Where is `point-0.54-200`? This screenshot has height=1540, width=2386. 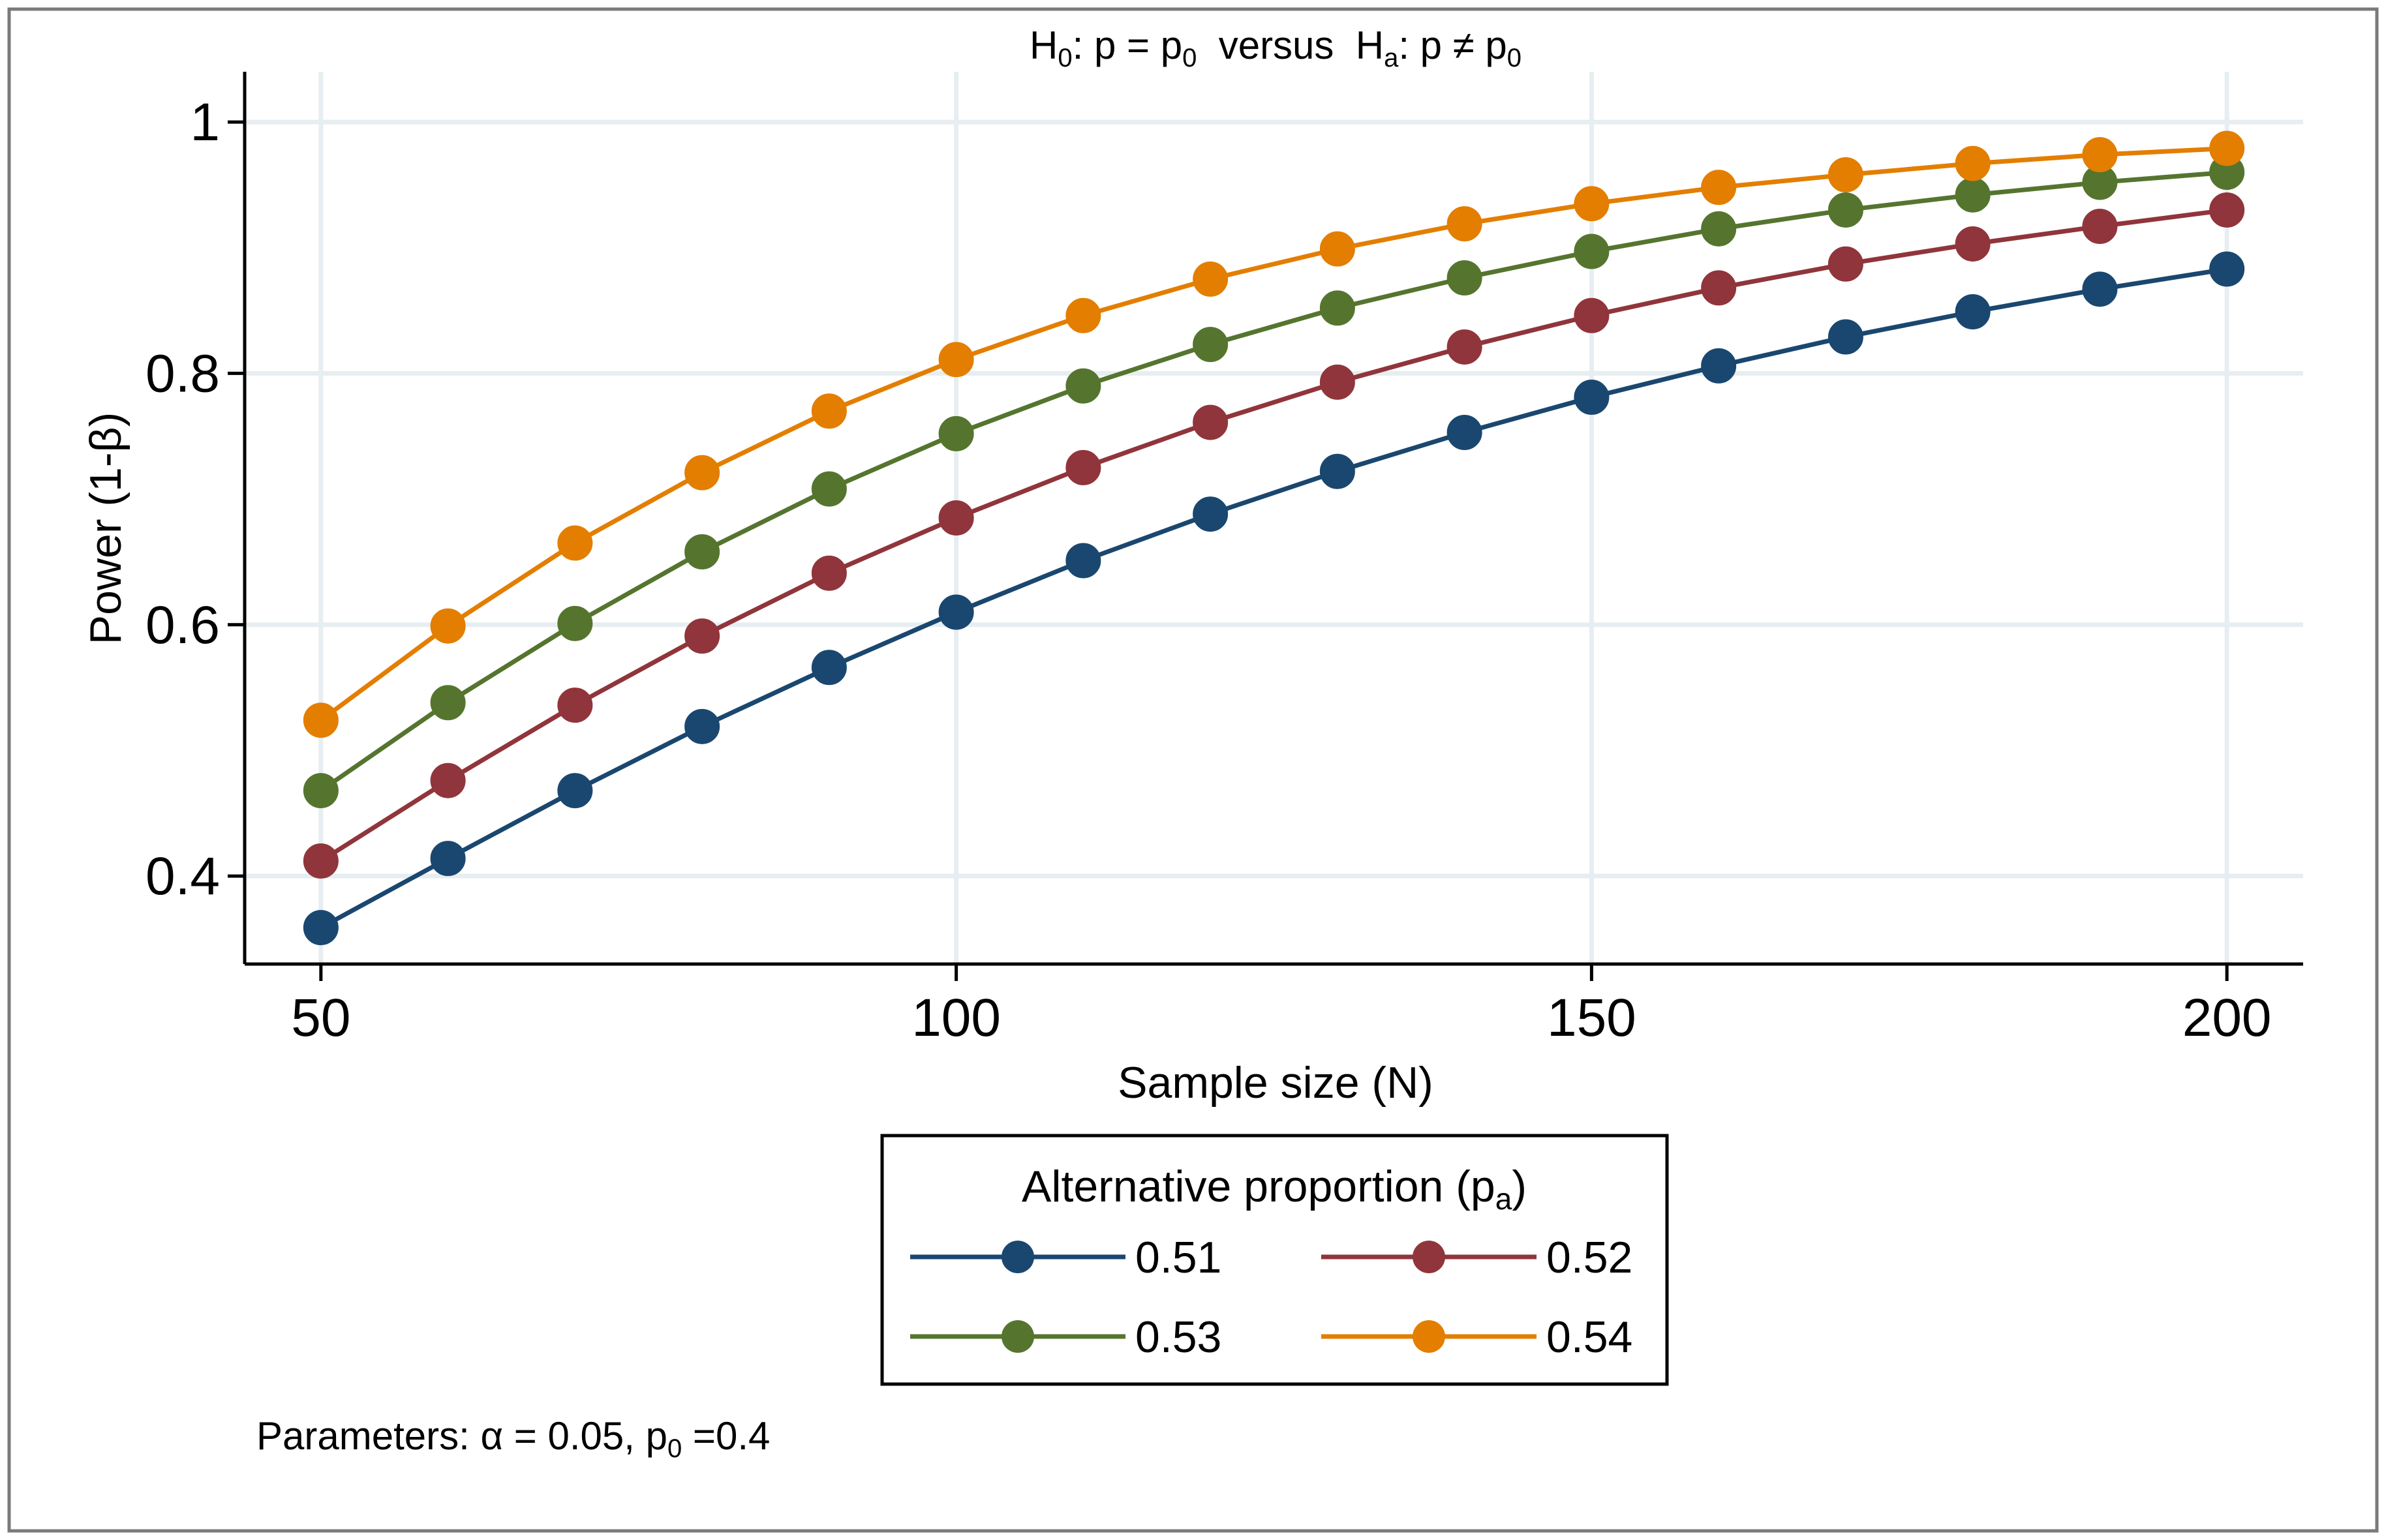 point-0.54-200 is located at coordinates (2227, 148).